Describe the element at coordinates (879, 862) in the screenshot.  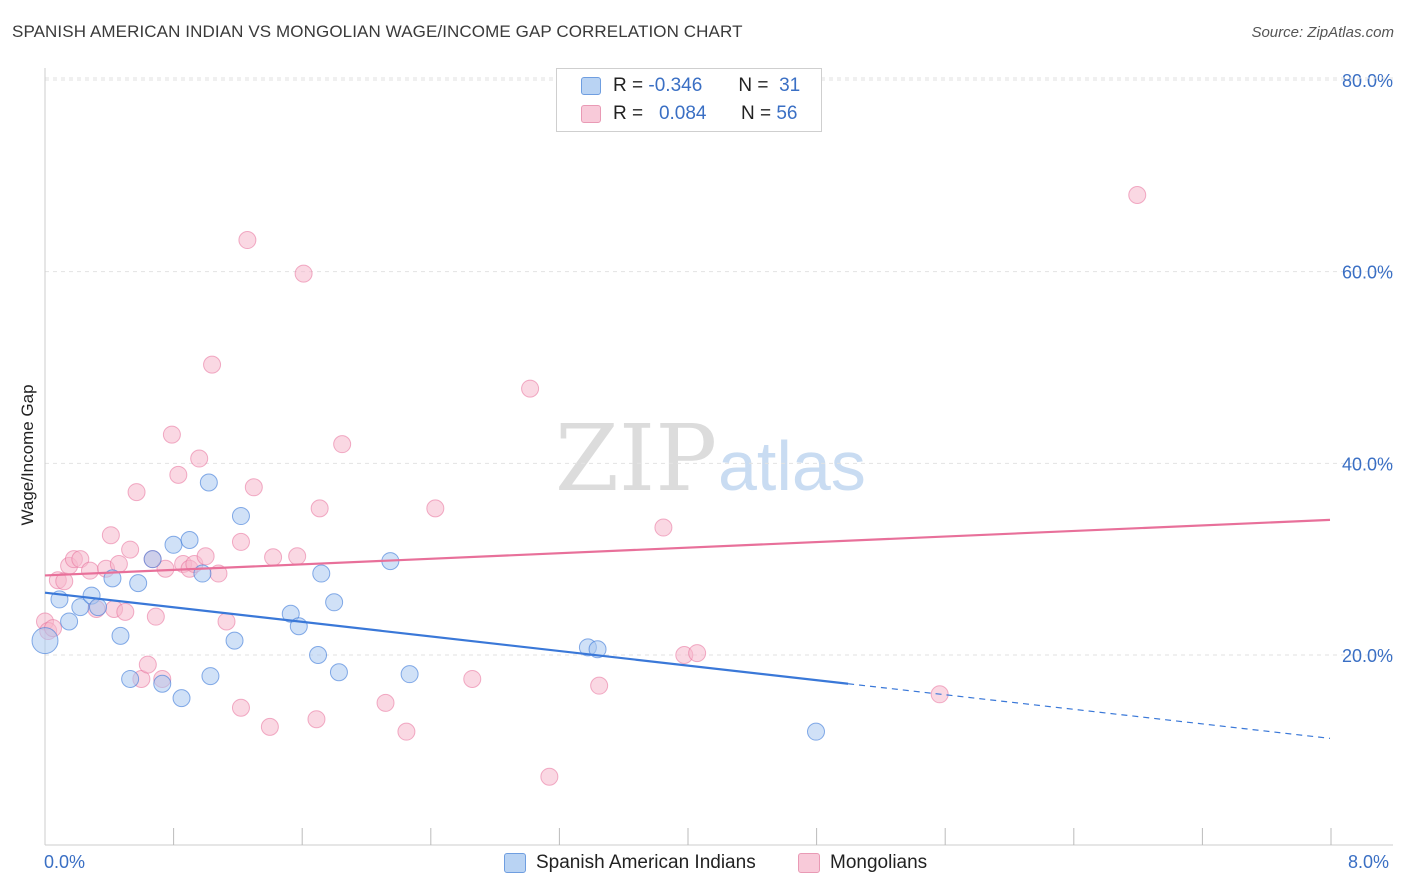
I see `legend-label: Mongolians` at that location.